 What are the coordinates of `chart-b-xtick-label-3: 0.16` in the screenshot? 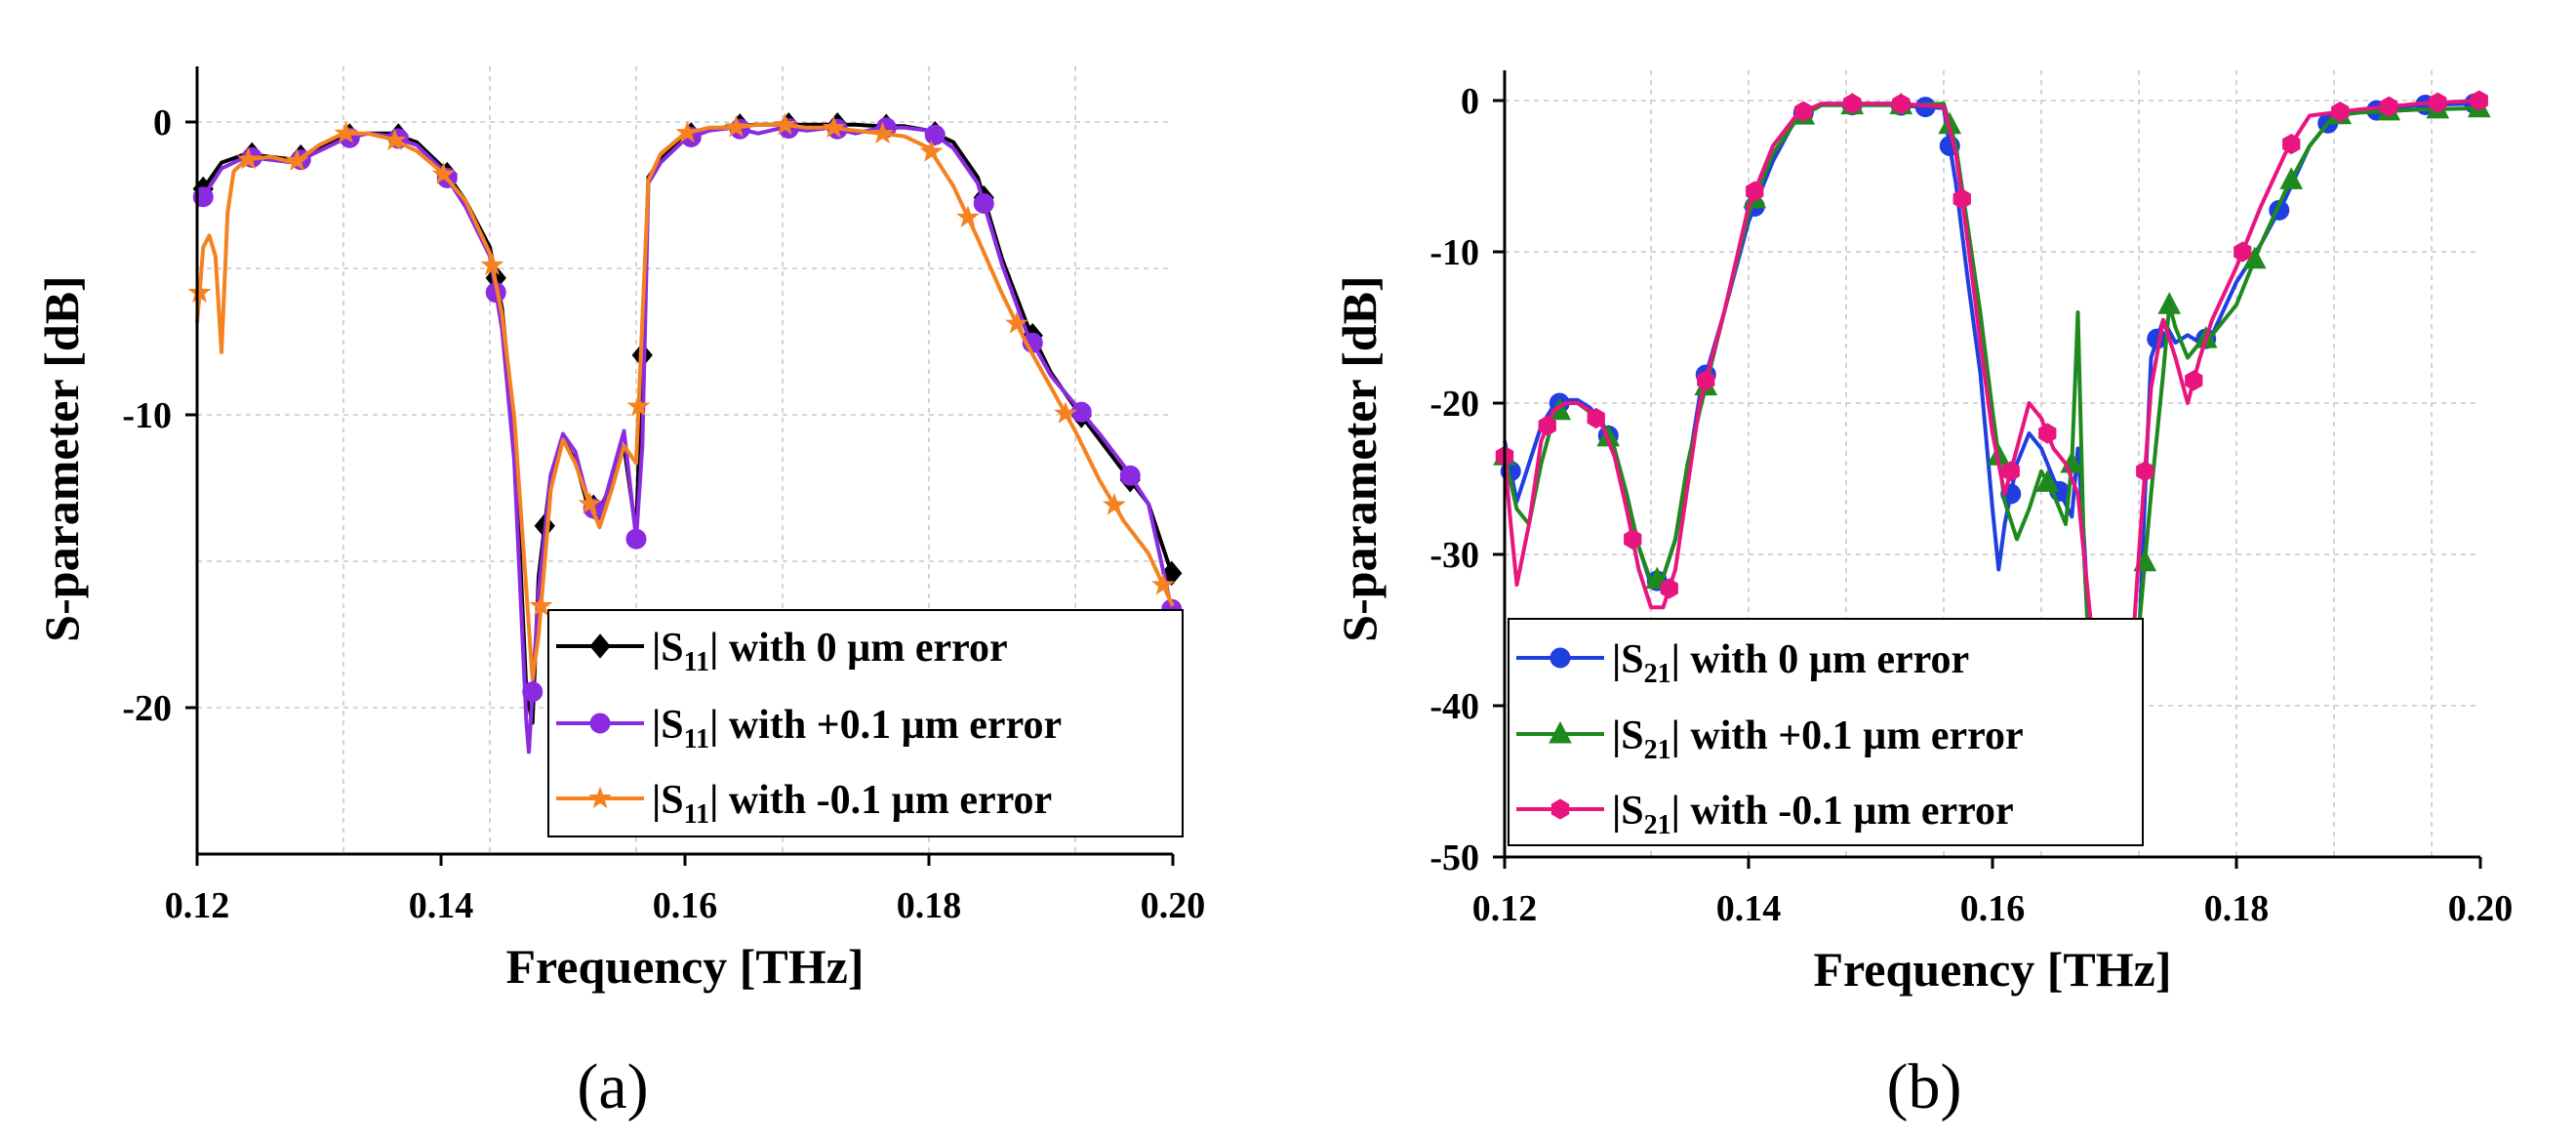 It's located at (1993, 908).